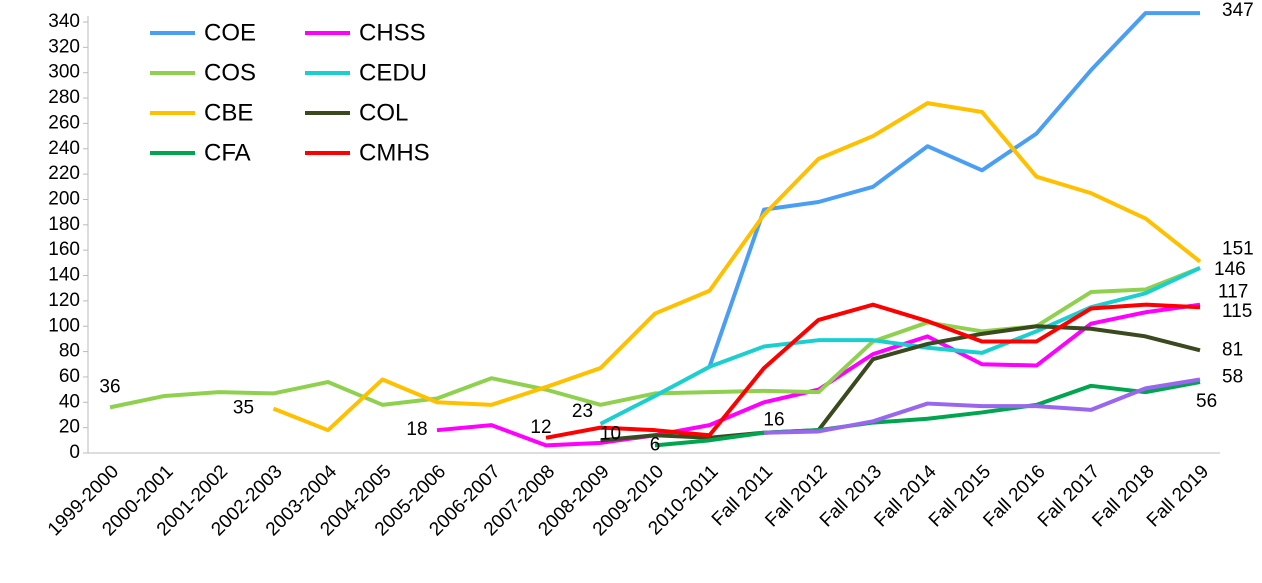  What do you see at coordinates (243, 408) in the screenshot?
I see `data-label: 35` at bounding box center [243, 408].